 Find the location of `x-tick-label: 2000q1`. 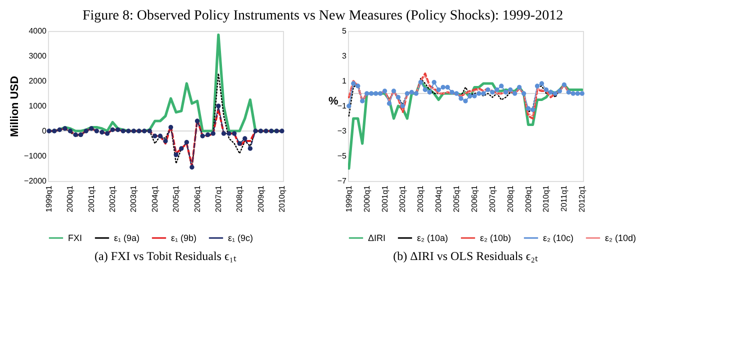

x-tick-label: 2000q1 is located at coordinates (367, 198).